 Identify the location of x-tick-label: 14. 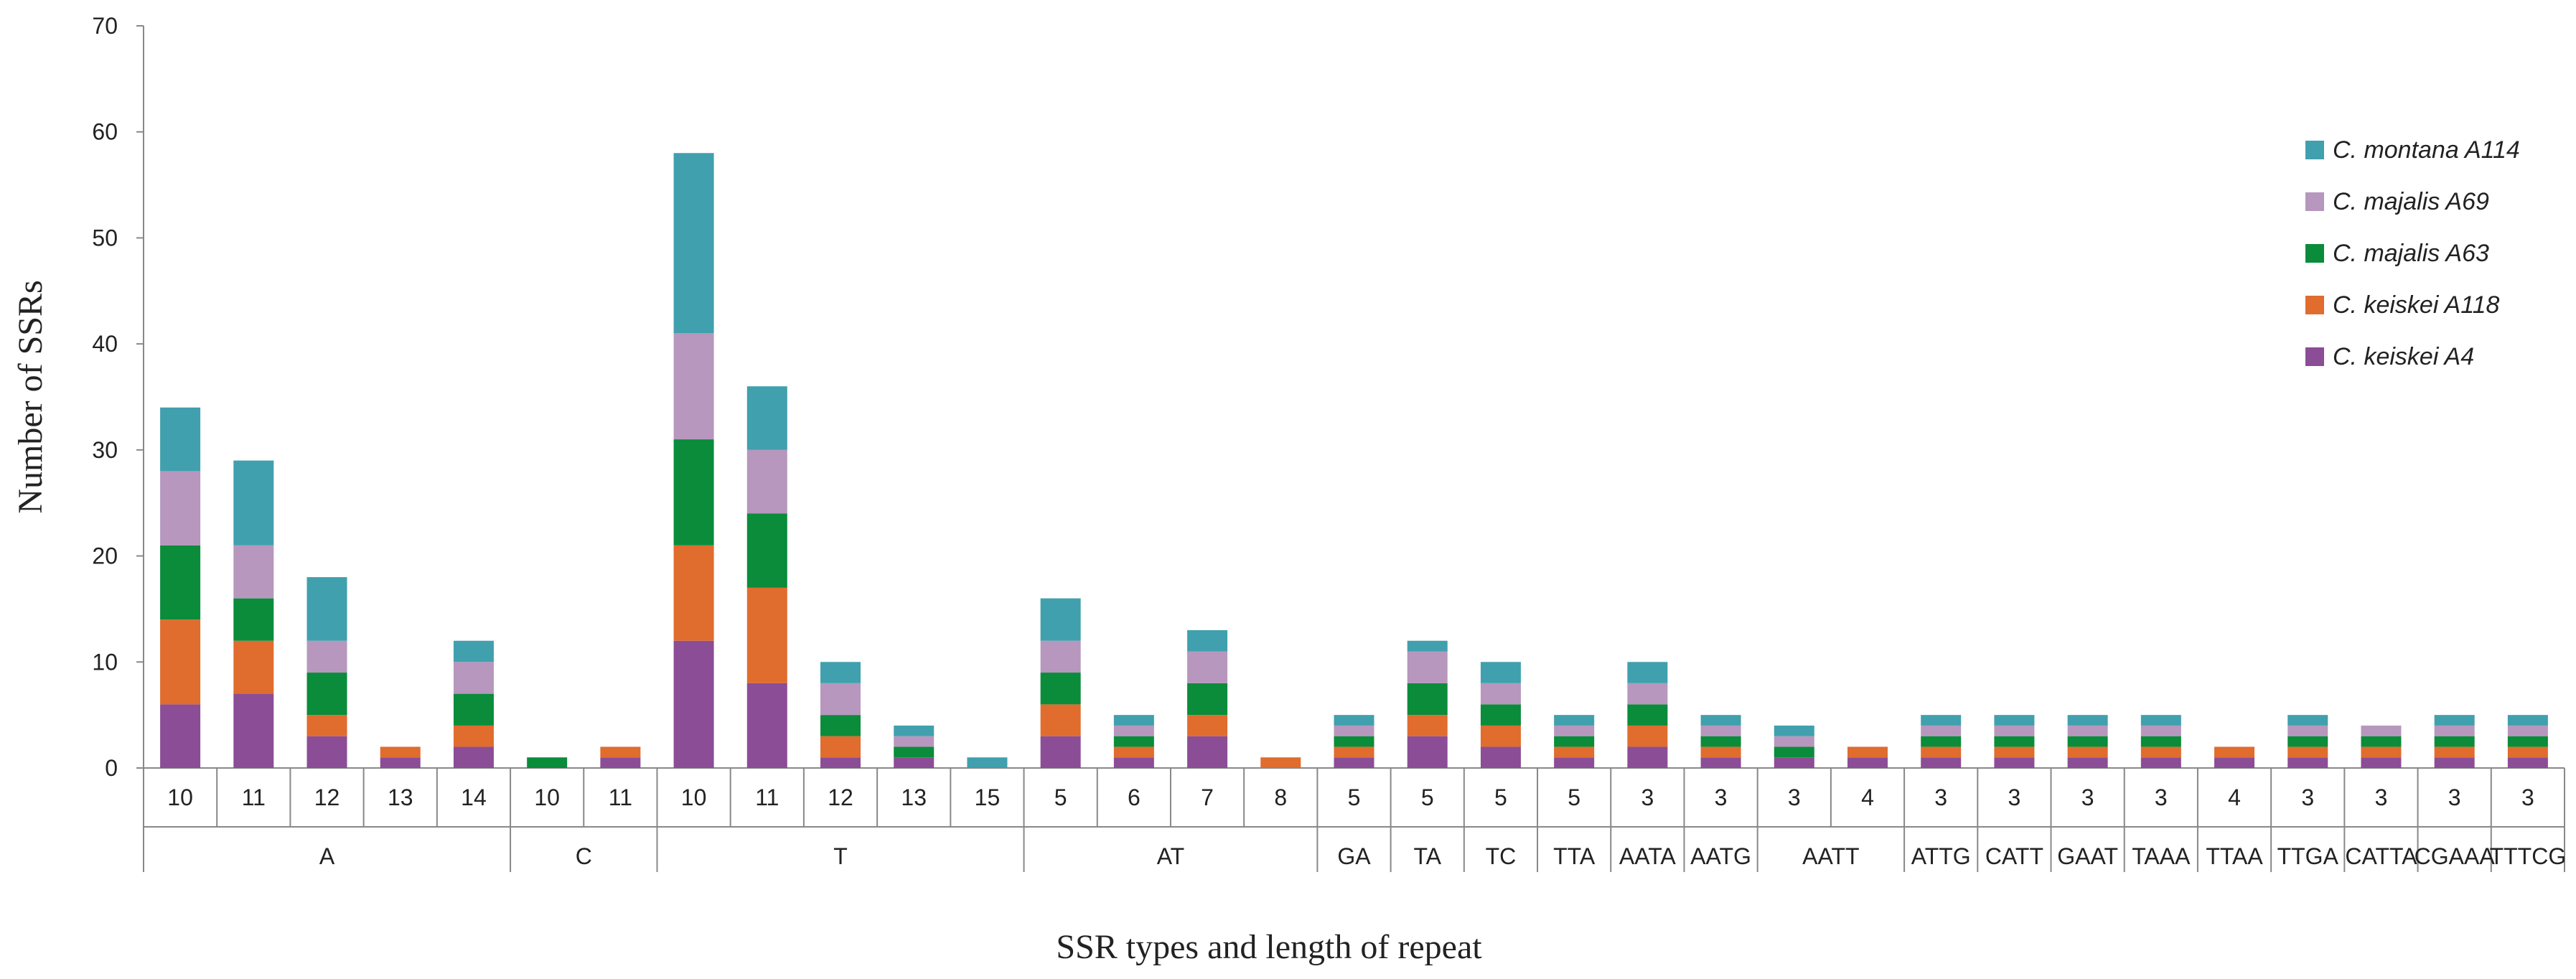
(474, 797).